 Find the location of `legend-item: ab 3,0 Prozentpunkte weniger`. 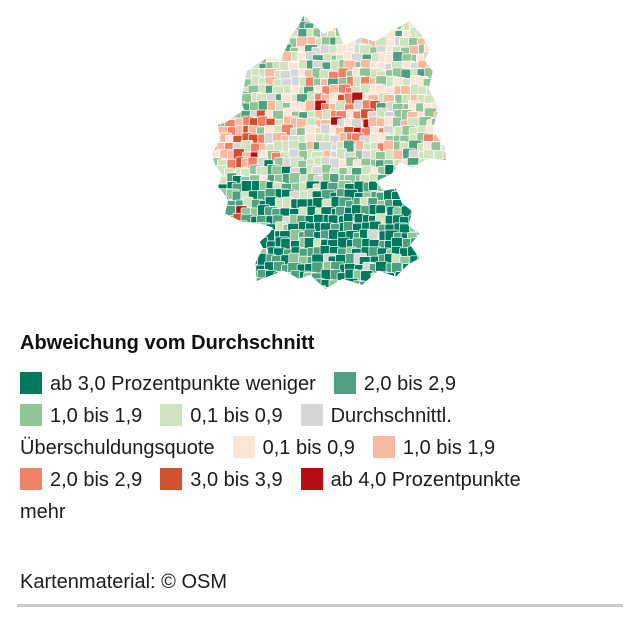

legend-item: ab 3,0 Prozentpunkte weniger is located at coordinates (168, 383).